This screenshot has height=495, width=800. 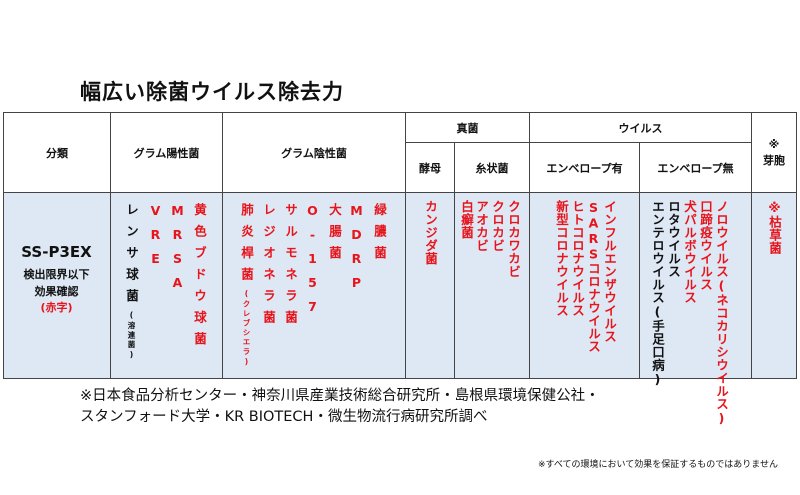 What do you see at coordinates (721, 313) in the screenshot?
I see `virus-norovirus: ノロウイルス(ネコカリシウイルス)` at bounding box center [721, 313].